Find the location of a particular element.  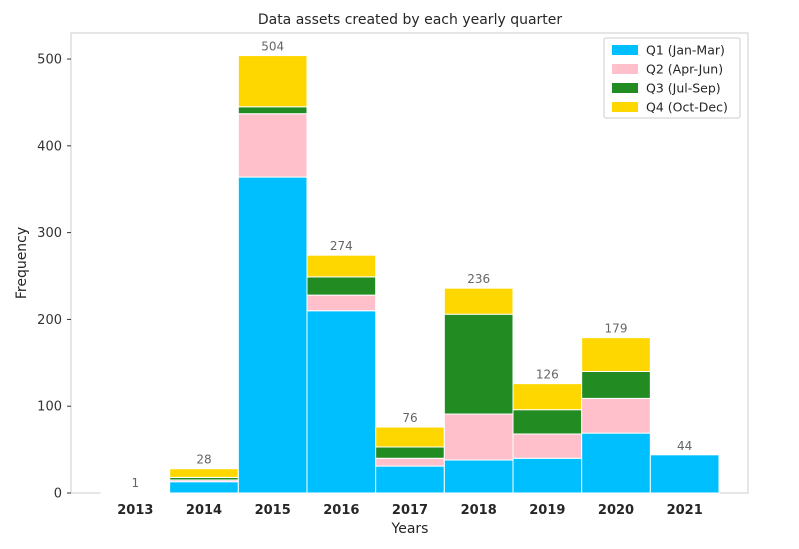

legend-label-q1: Q1 (Jan-Mar) is located at coordinates (685, 50).